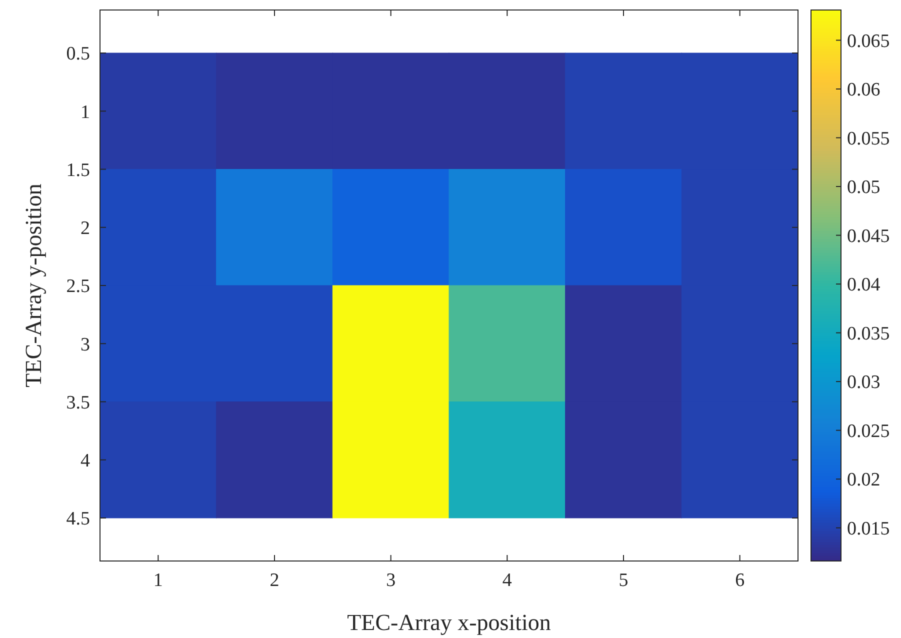 The image size is (901, 638). What do you see at coordinates (623, 580) in the screenshot?
I see `x-tick-label: 5` at bounding box center [623, 580].